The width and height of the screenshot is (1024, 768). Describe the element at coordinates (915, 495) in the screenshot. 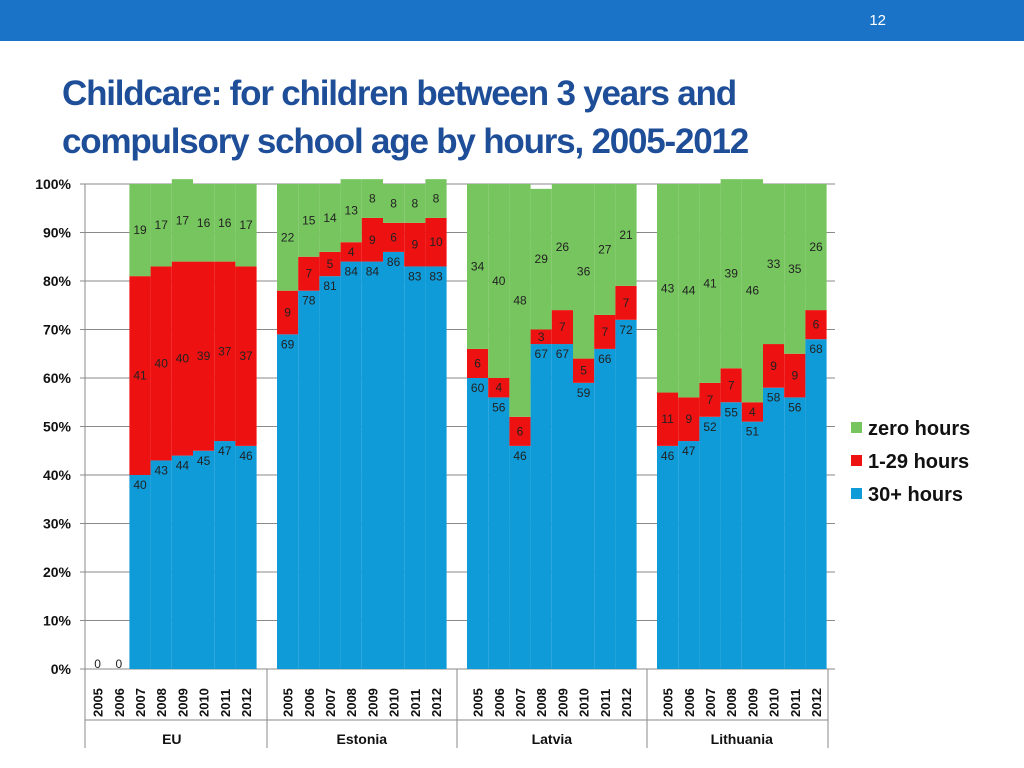

I see `legend-label-thirty_plus: 30+ hours` at that location.